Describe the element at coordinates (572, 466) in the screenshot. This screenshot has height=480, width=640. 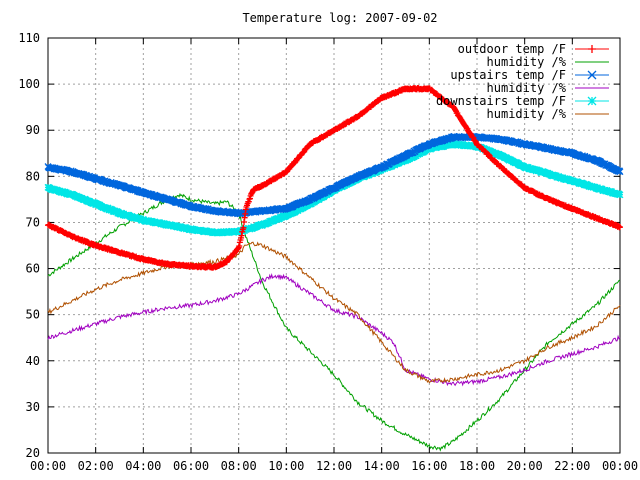
I see `x-tick-label: 22:00` at that location.